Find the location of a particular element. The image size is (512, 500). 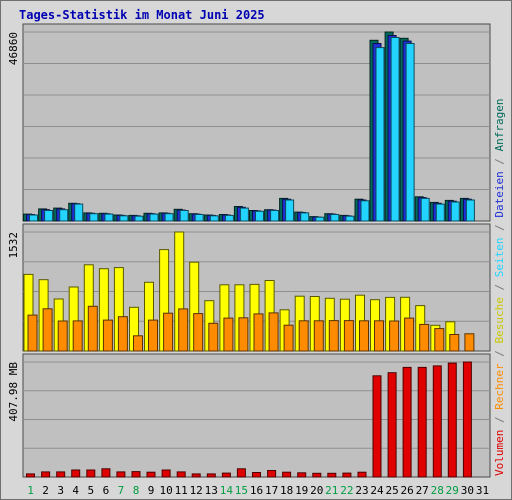

x-tick-label-8: 8 is located at coordinates (136, 490).